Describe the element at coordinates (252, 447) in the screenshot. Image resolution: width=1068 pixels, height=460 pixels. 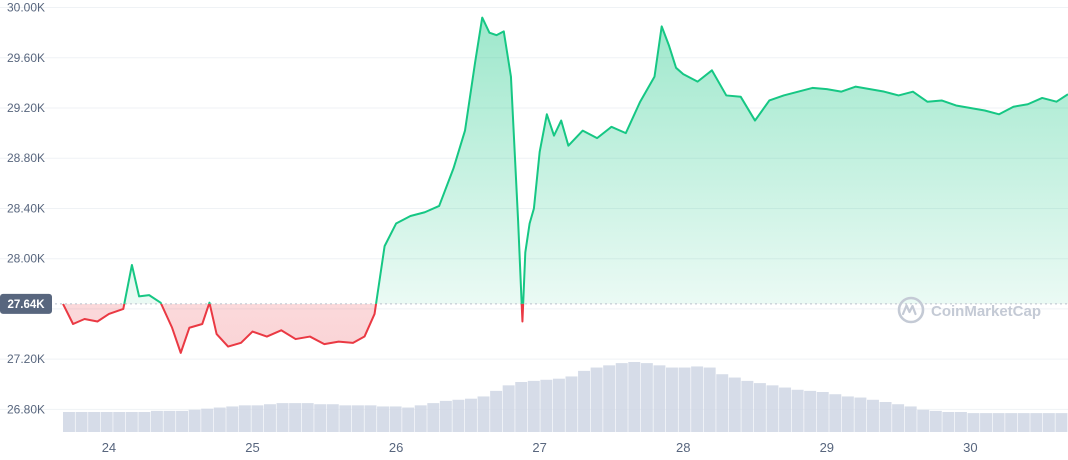
I see `x-tick-label: 25` at that location.